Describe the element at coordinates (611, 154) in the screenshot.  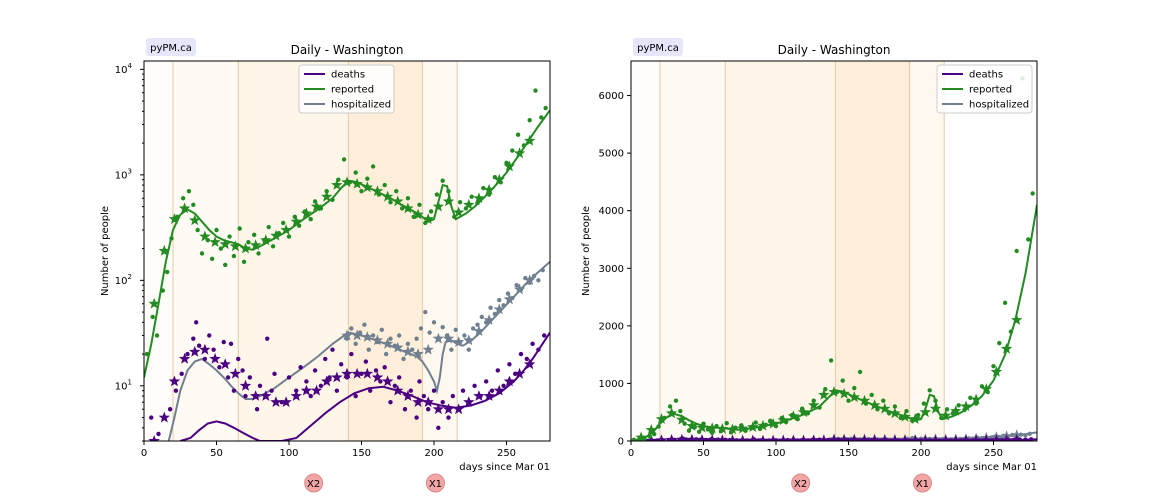
I see `y-tick-label: 5000` at that location.